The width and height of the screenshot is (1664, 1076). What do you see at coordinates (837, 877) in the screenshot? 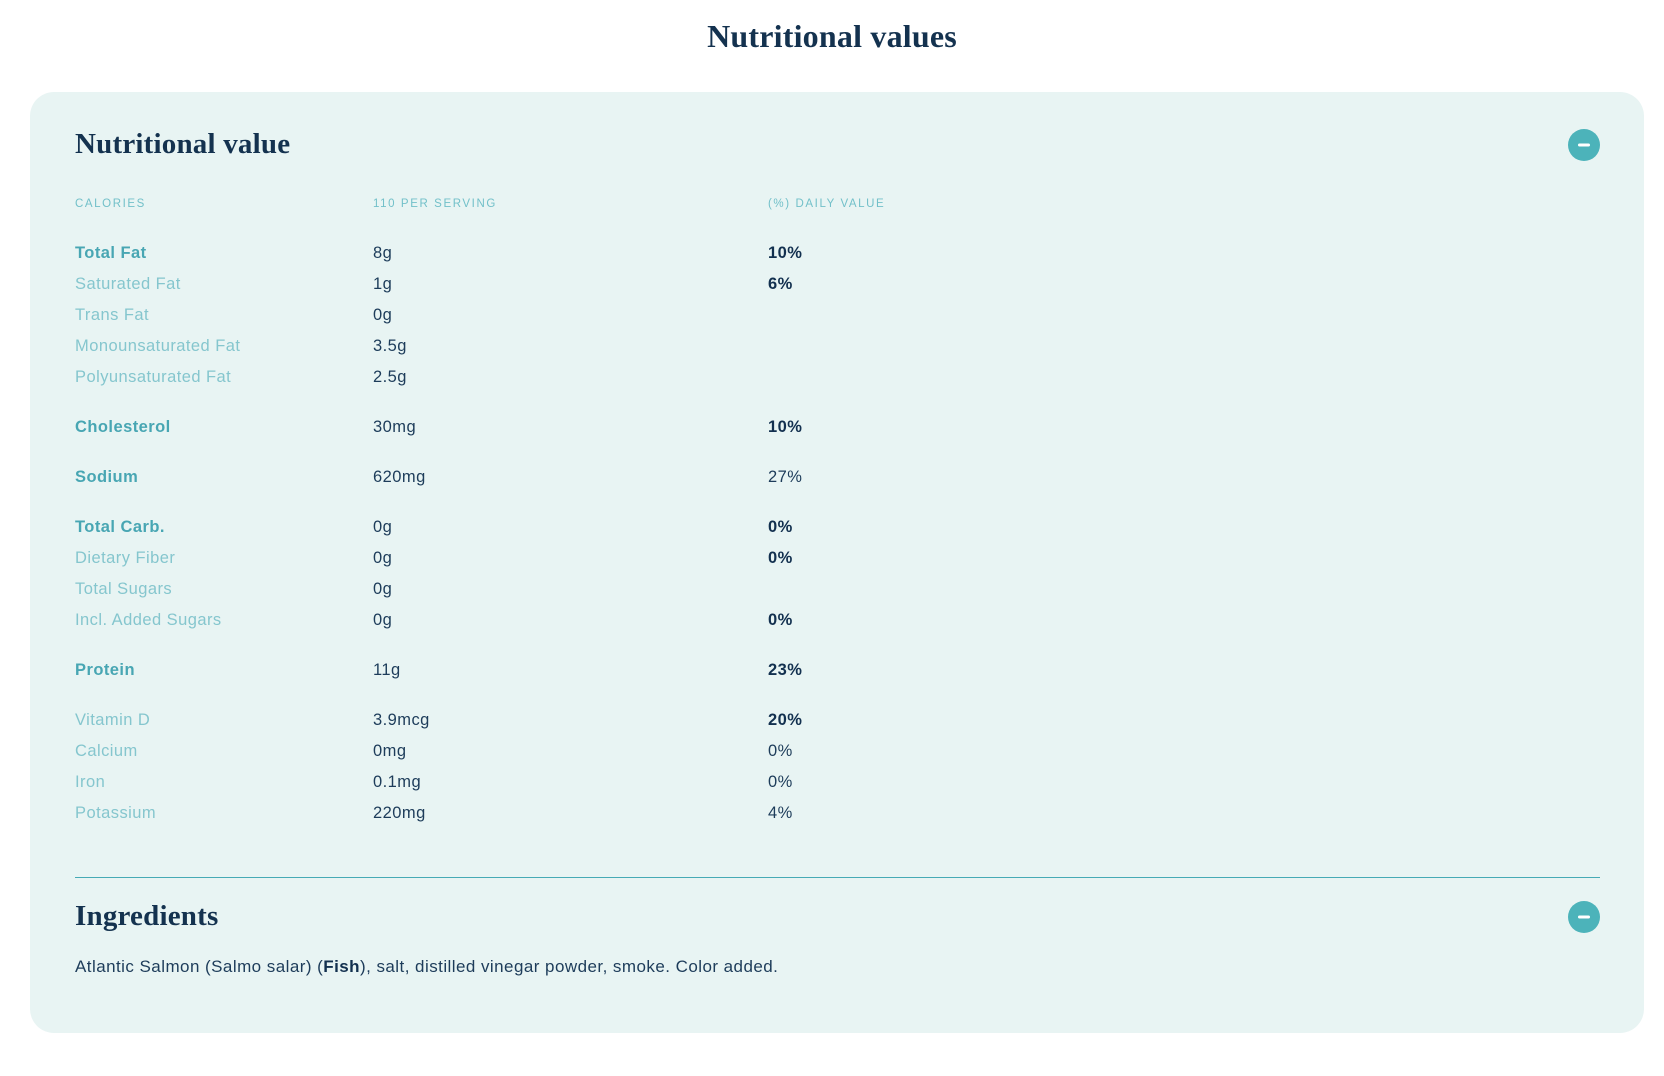
I see `section-divider` at bounding box center [837, 877].